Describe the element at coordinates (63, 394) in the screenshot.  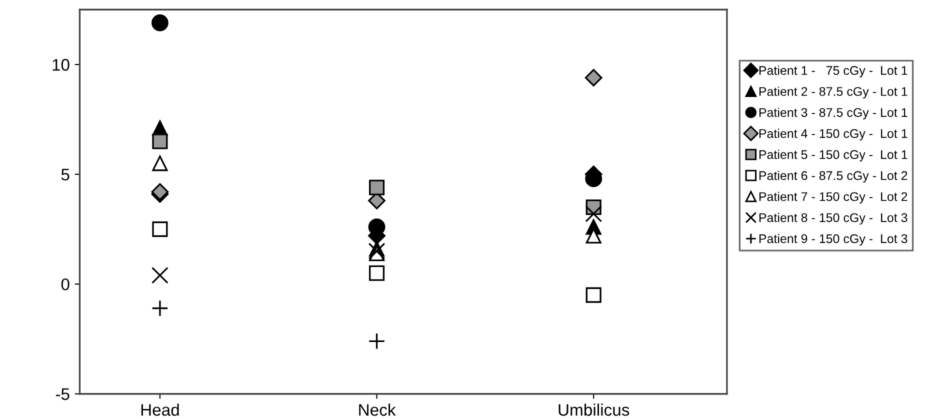
I see `y-tick-label: -5` at that location.